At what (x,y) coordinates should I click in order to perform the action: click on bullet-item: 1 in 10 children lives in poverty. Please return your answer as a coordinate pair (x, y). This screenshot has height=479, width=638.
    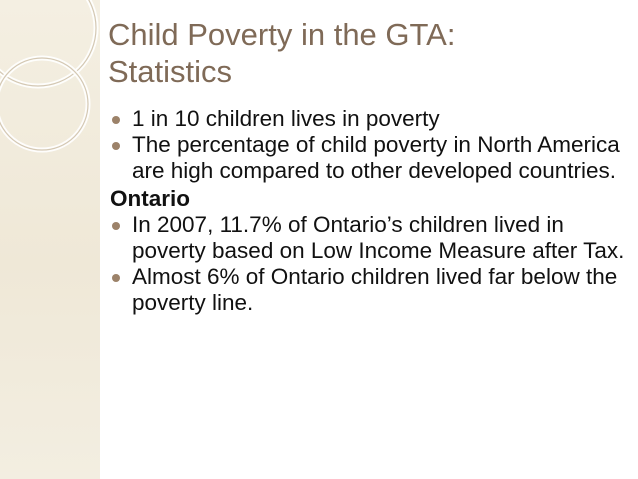
    Looking at the image, I should click on (370, 119).